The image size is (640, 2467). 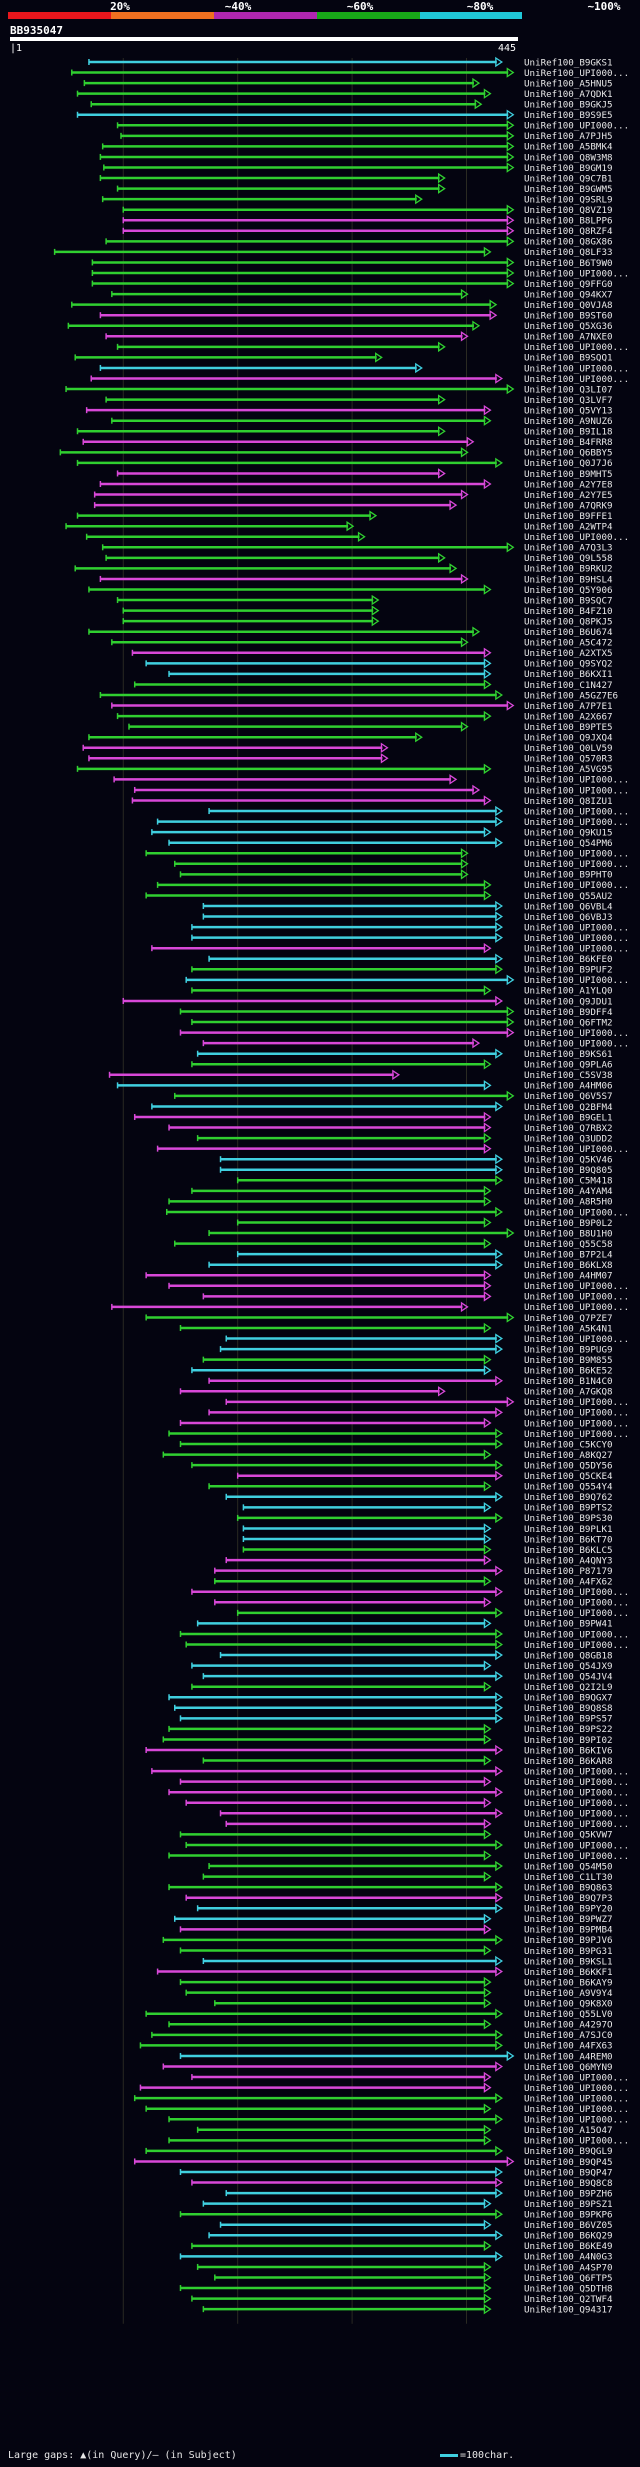 What do you see at coordinates (424, 1476) in the screenshot?
I see `hit-row: UniRef100_Q5CKE4` at bounding box center [424, 1476].